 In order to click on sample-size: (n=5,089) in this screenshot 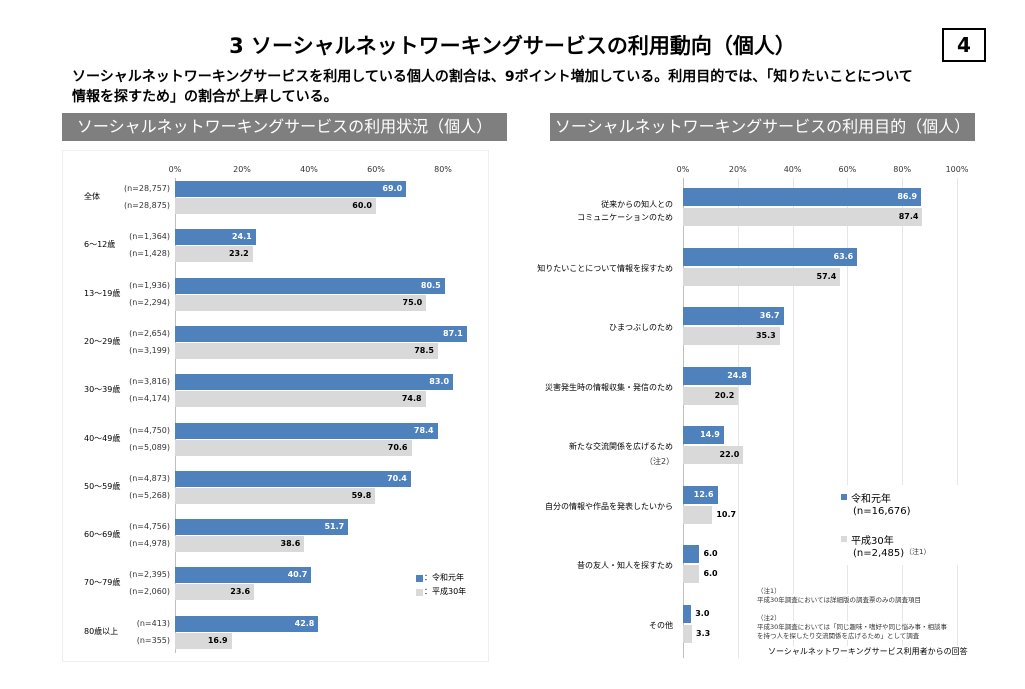, I will do `click(149, 447)`.